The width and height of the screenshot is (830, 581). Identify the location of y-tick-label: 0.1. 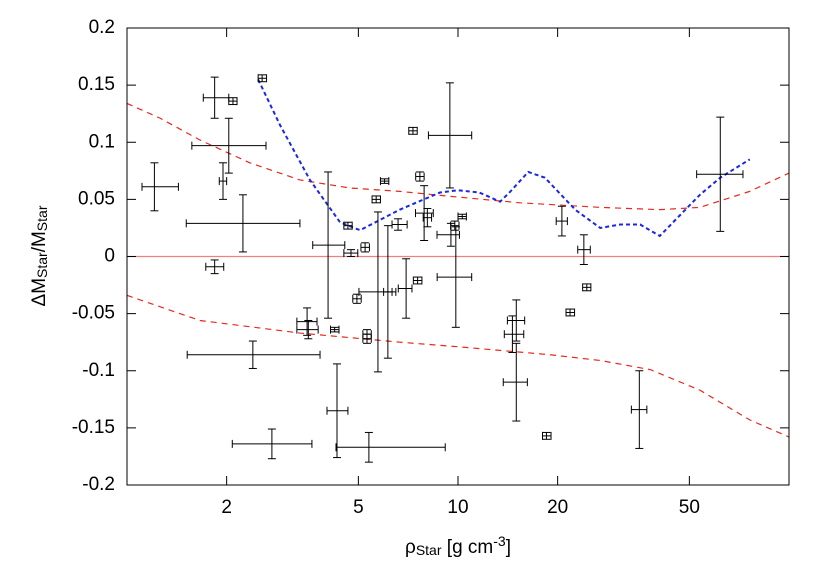
(102, 141).